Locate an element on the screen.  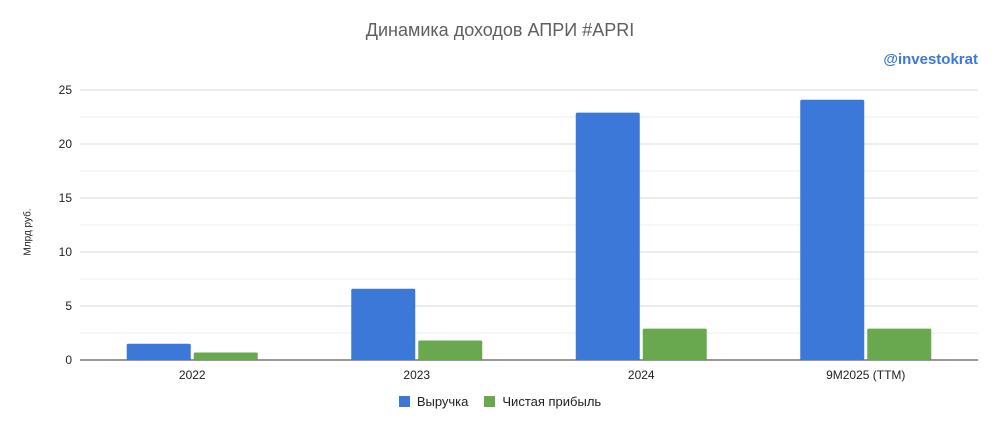
watermark-handle: @investokrat is located at coordinates (930, 59).